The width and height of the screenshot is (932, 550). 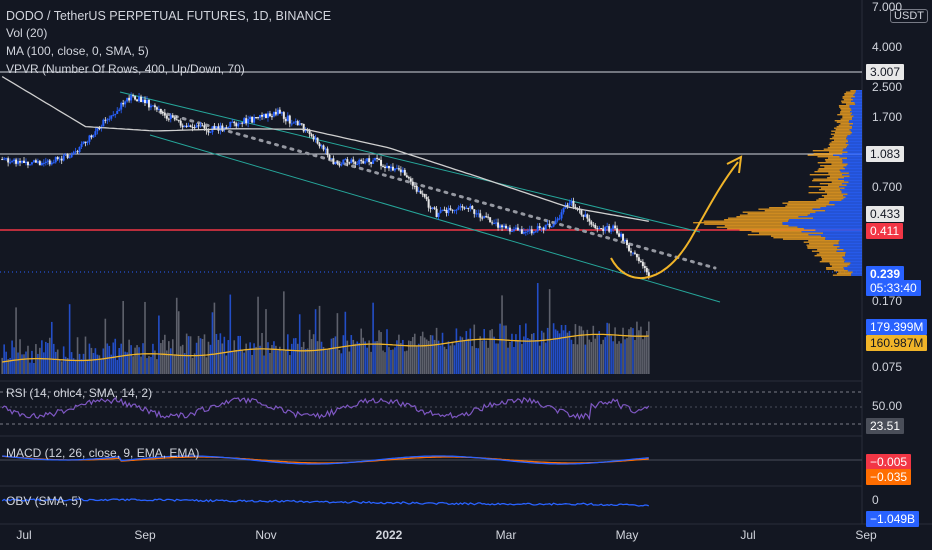 What do you see at coordinates (887, 117) in the screenshot?
I see `price-tick: 1.700` at bounding box center [887, 117].